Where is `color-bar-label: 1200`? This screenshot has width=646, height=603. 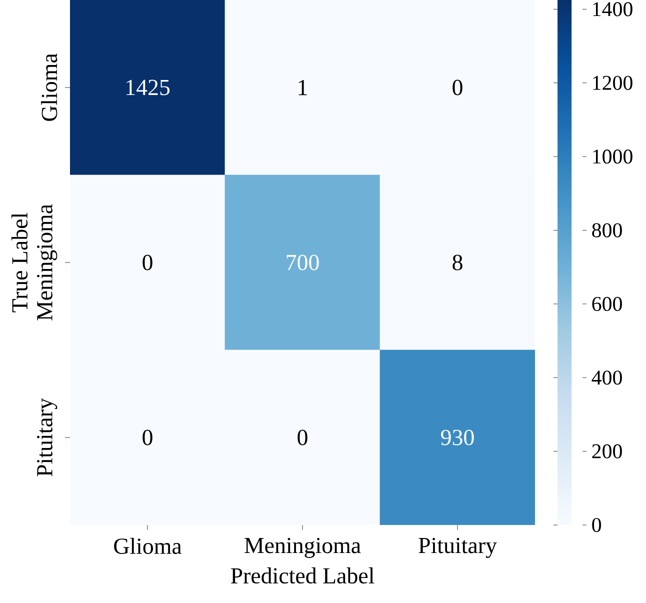
color-bar-label: 1200 is located at coordinates (612, 83).